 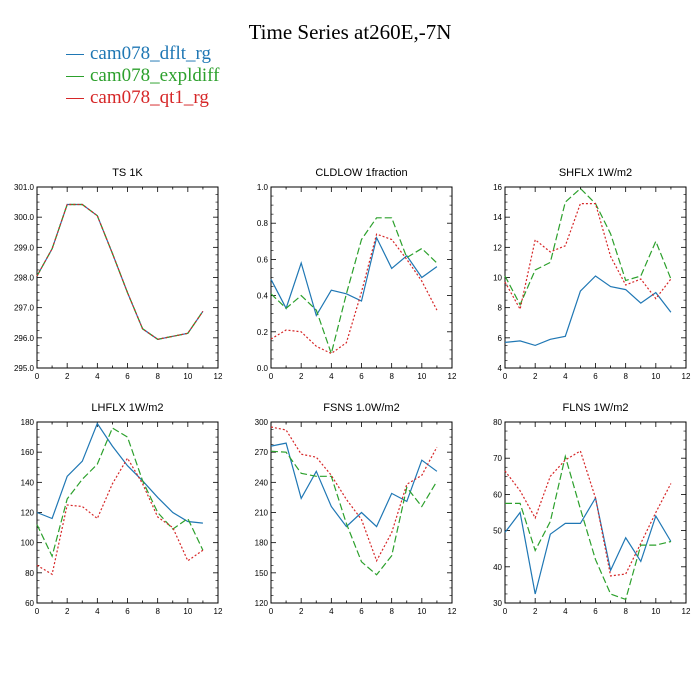 I want to click on y-tick-label: 10, so click(x=497, y=278).